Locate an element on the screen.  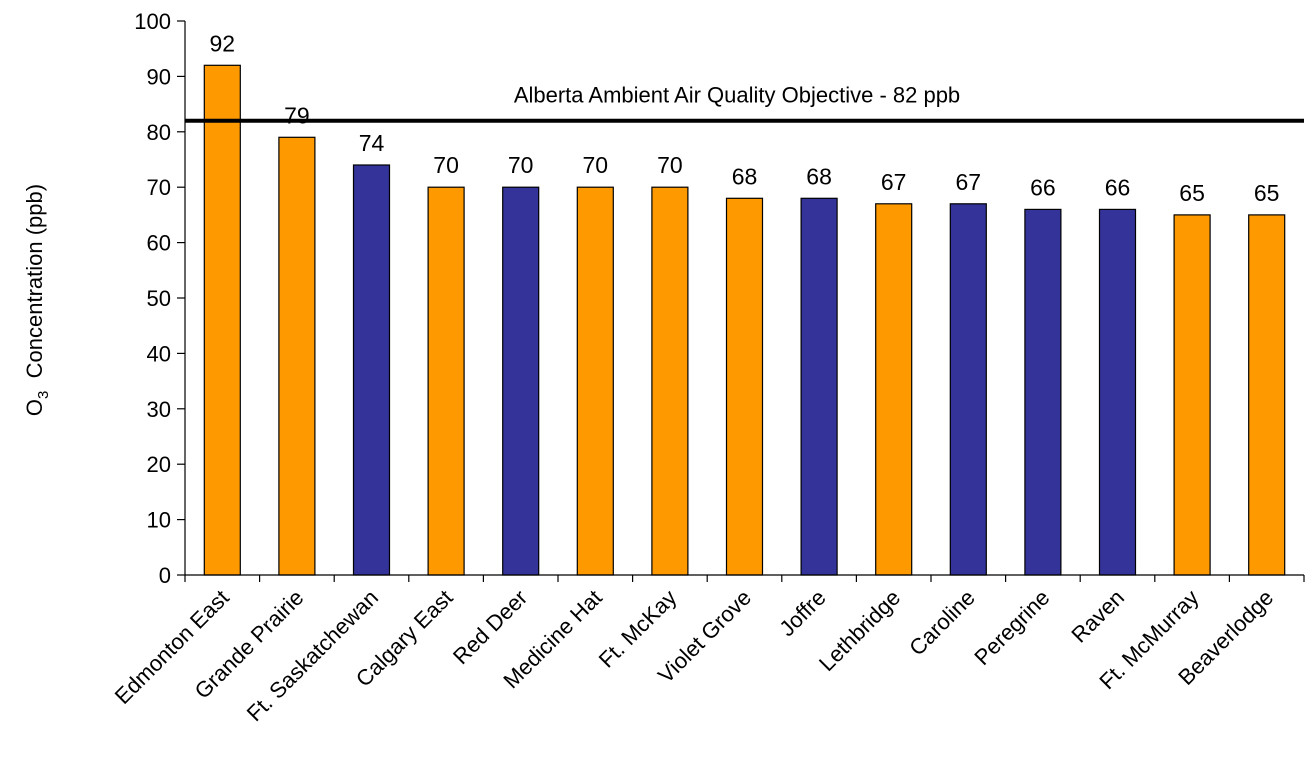
y-tick-label-0: 0 is located at coordinates (165, 575).